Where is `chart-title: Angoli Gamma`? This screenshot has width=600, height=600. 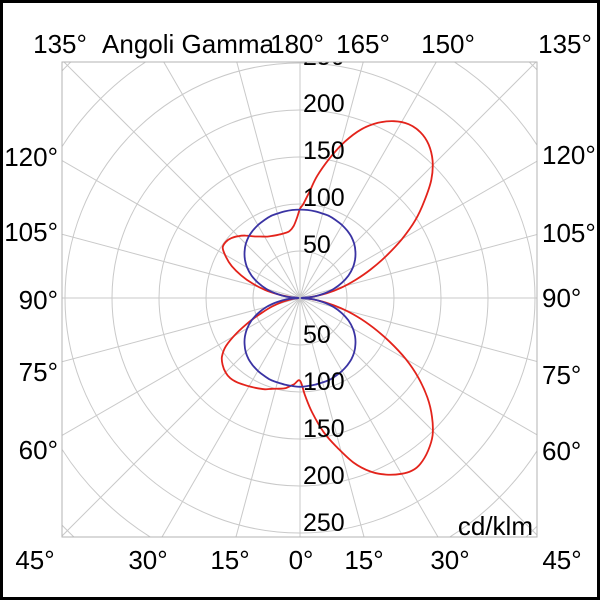
chart-title: Angoli Gamma is located at coordinates (188, 44).